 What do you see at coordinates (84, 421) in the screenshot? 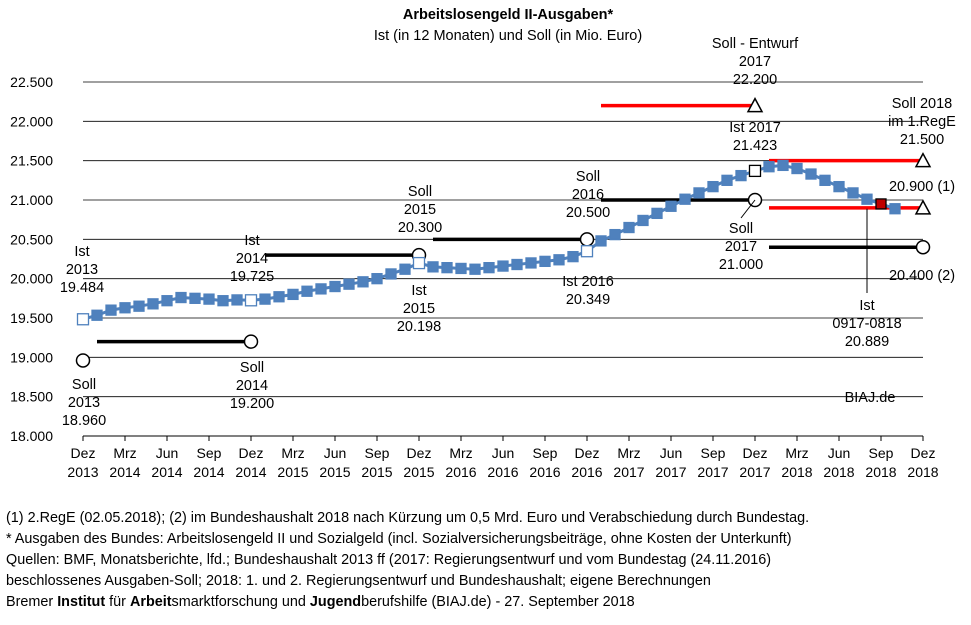
I see `annotation-label: 18.960` at bounding box center [84, 421].